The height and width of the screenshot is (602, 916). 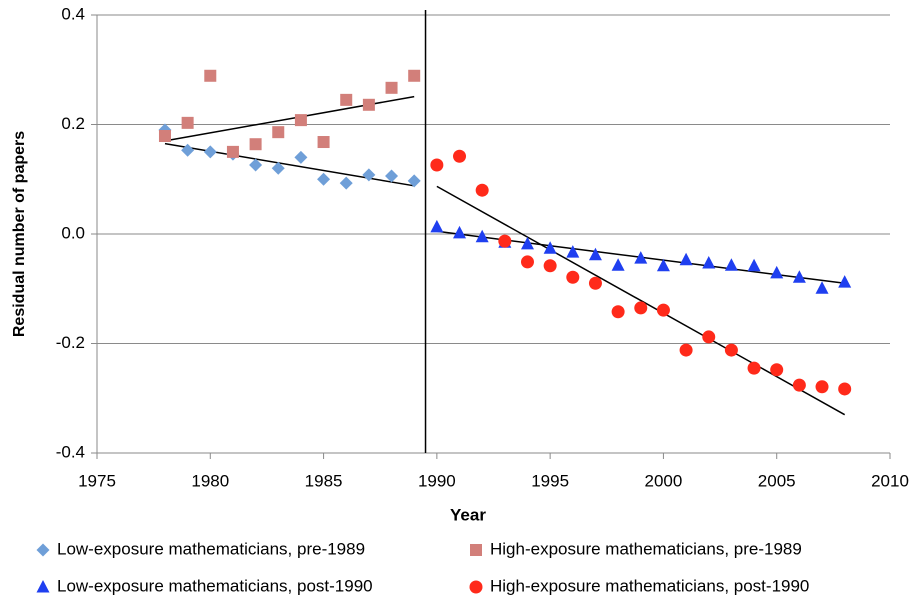 I want to click on x-tick-label: 2005, so click(x=777, y=480).